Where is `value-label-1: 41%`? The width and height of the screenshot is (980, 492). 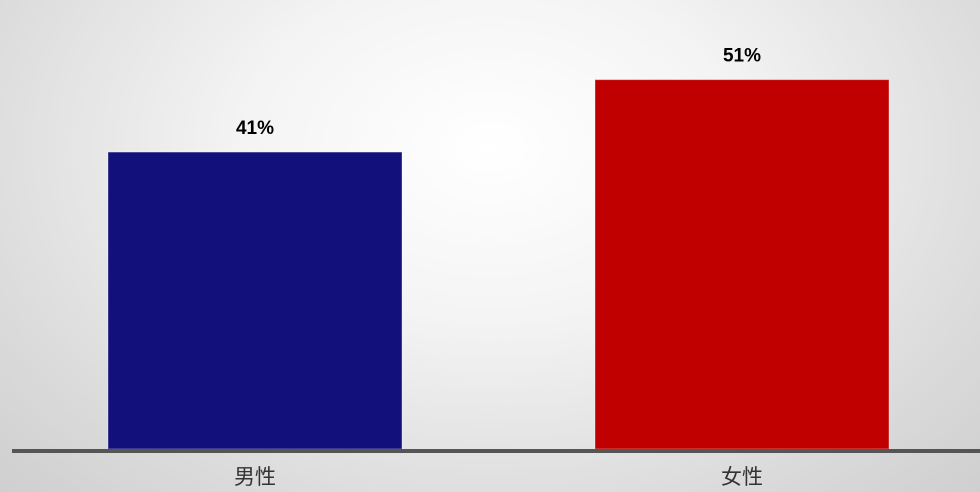
value-label-1: 41% is located at coordinates (255, 128).